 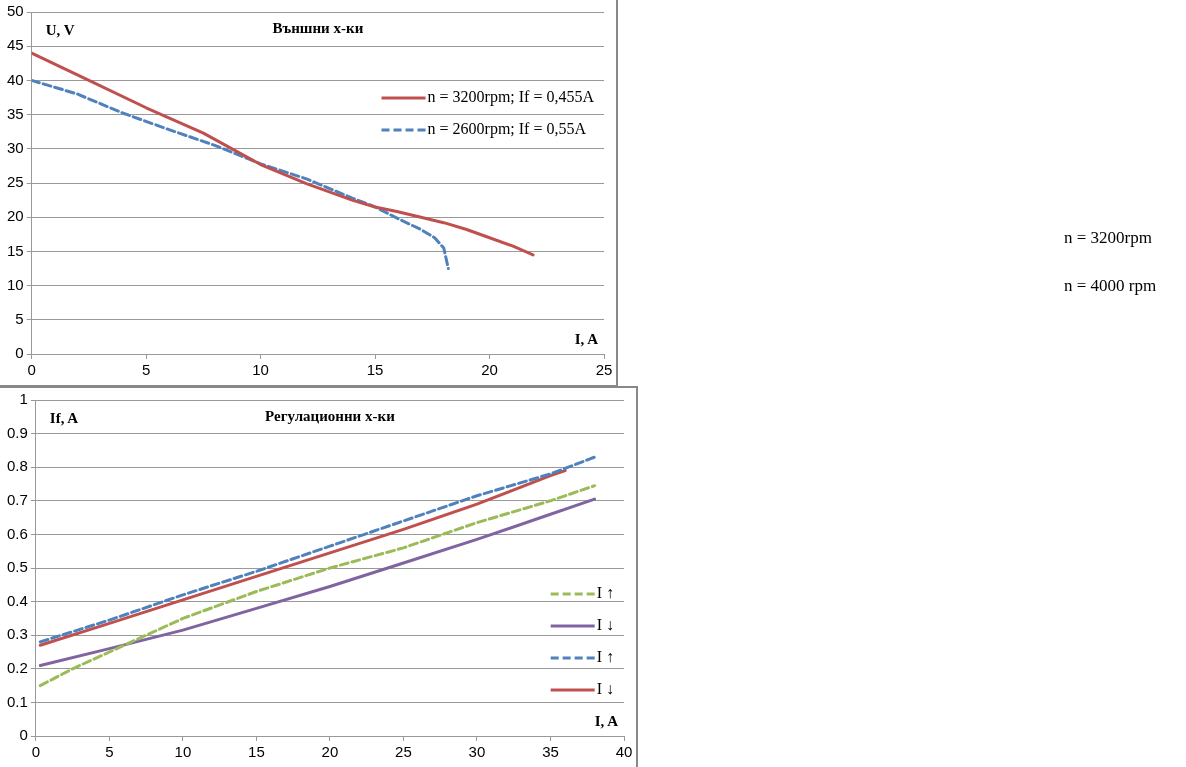 I want to click on x-tick-label: 35, so click(x=550, y=752).